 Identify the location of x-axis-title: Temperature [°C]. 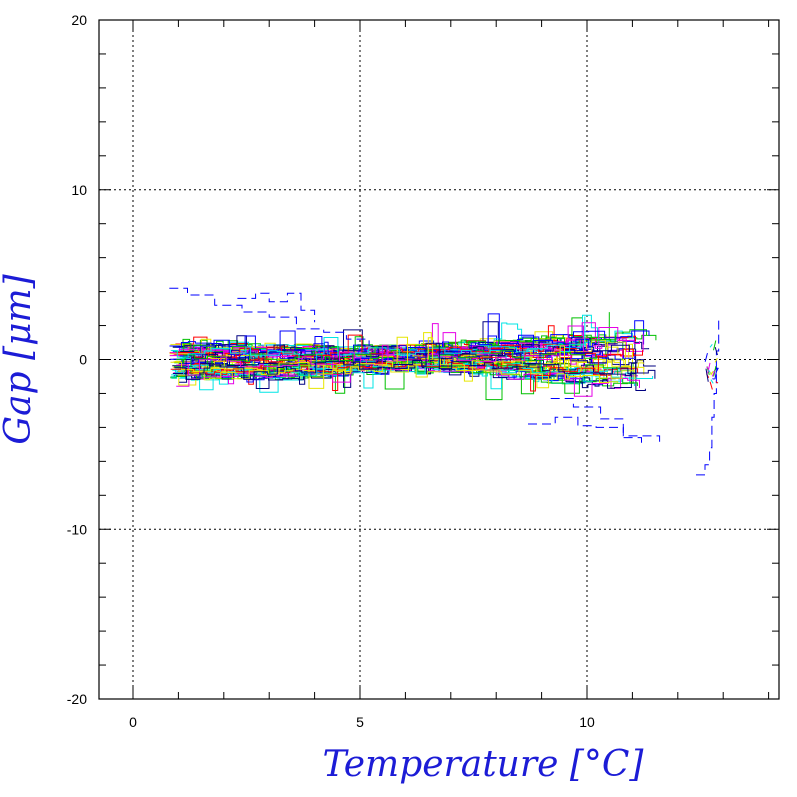
(484, 764).